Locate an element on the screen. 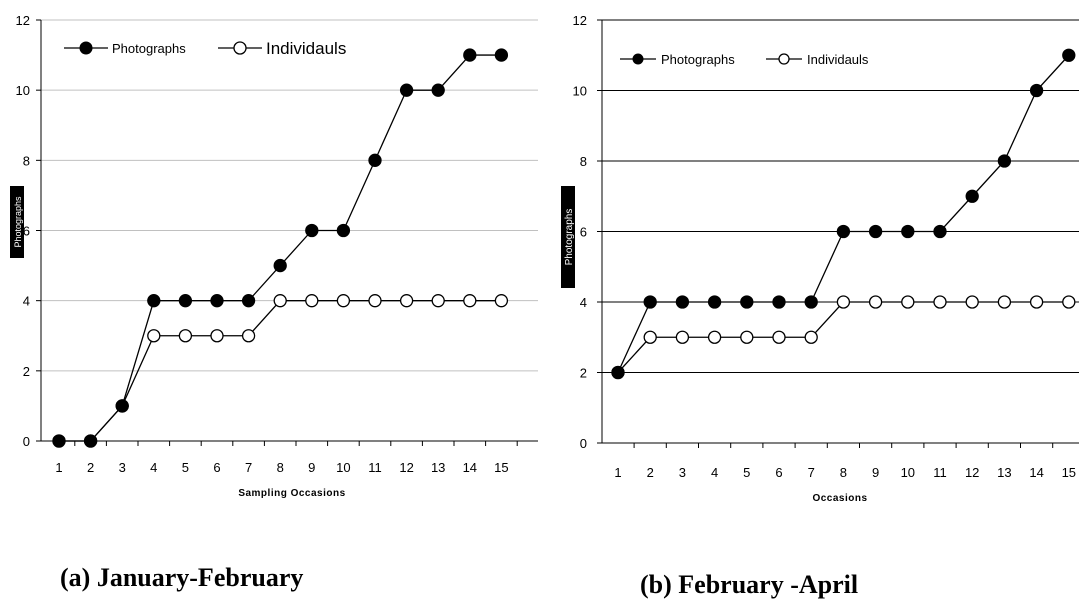  panel-caption: (a) January-February is located at coordinates (181, 577).